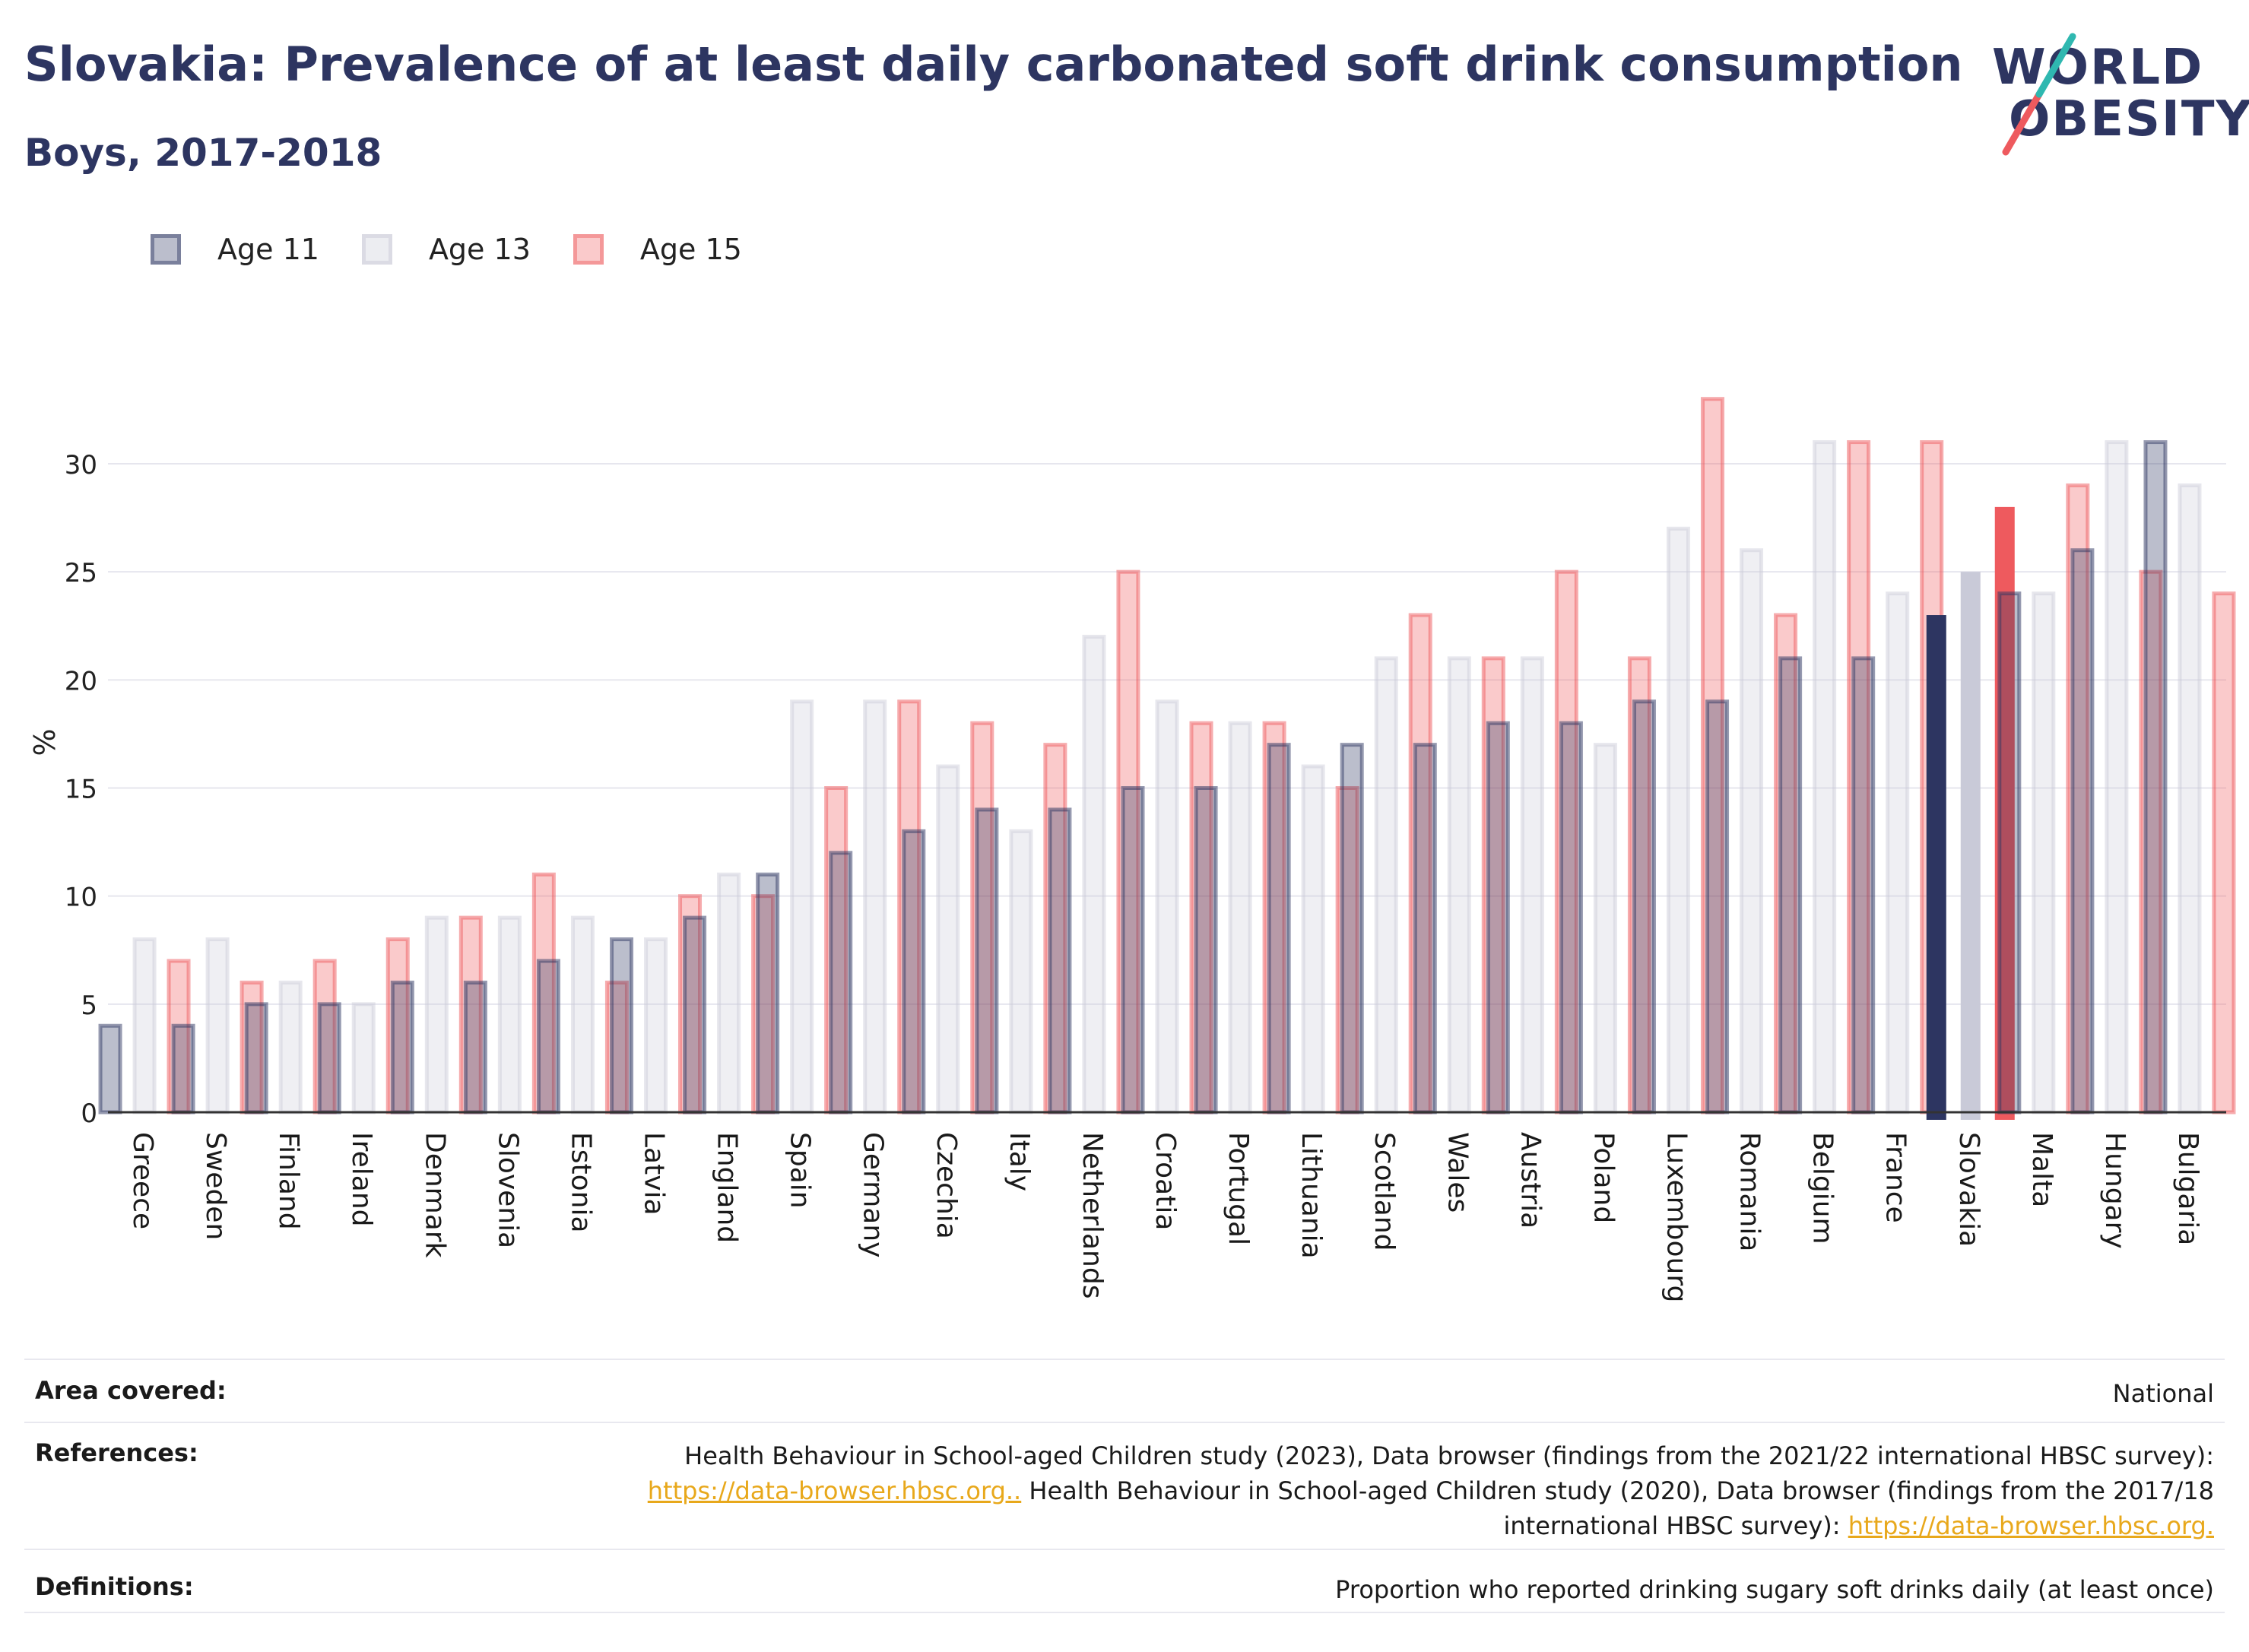  I want to click on x-tick-label: Poland, so click(1603, 1177).